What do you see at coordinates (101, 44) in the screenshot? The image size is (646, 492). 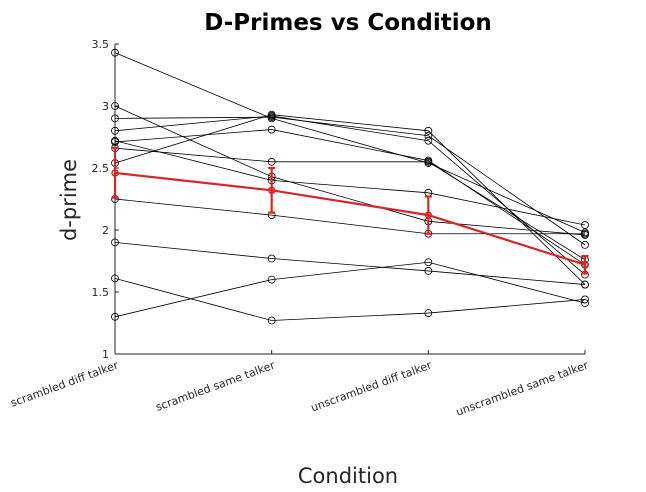 I see `y-tick-label: 3.5` at bounding box center [101, 44].